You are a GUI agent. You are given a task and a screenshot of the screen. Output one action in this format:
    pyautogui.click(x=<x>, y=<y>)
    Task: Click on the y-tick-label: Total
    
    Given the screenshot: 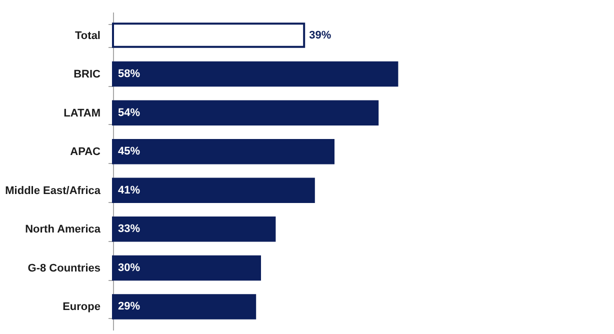 What is the action you would take?
    pyautogui.click(x=87, y=36)
    